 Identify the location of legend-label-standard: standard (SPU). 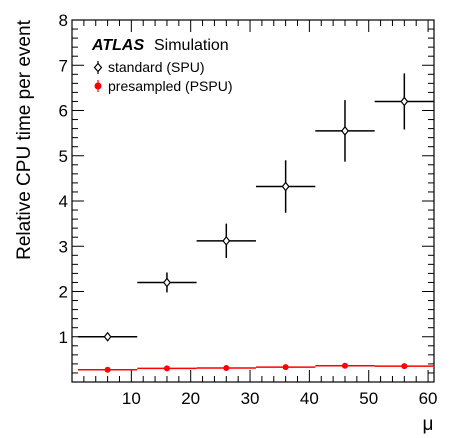
(156, 67).